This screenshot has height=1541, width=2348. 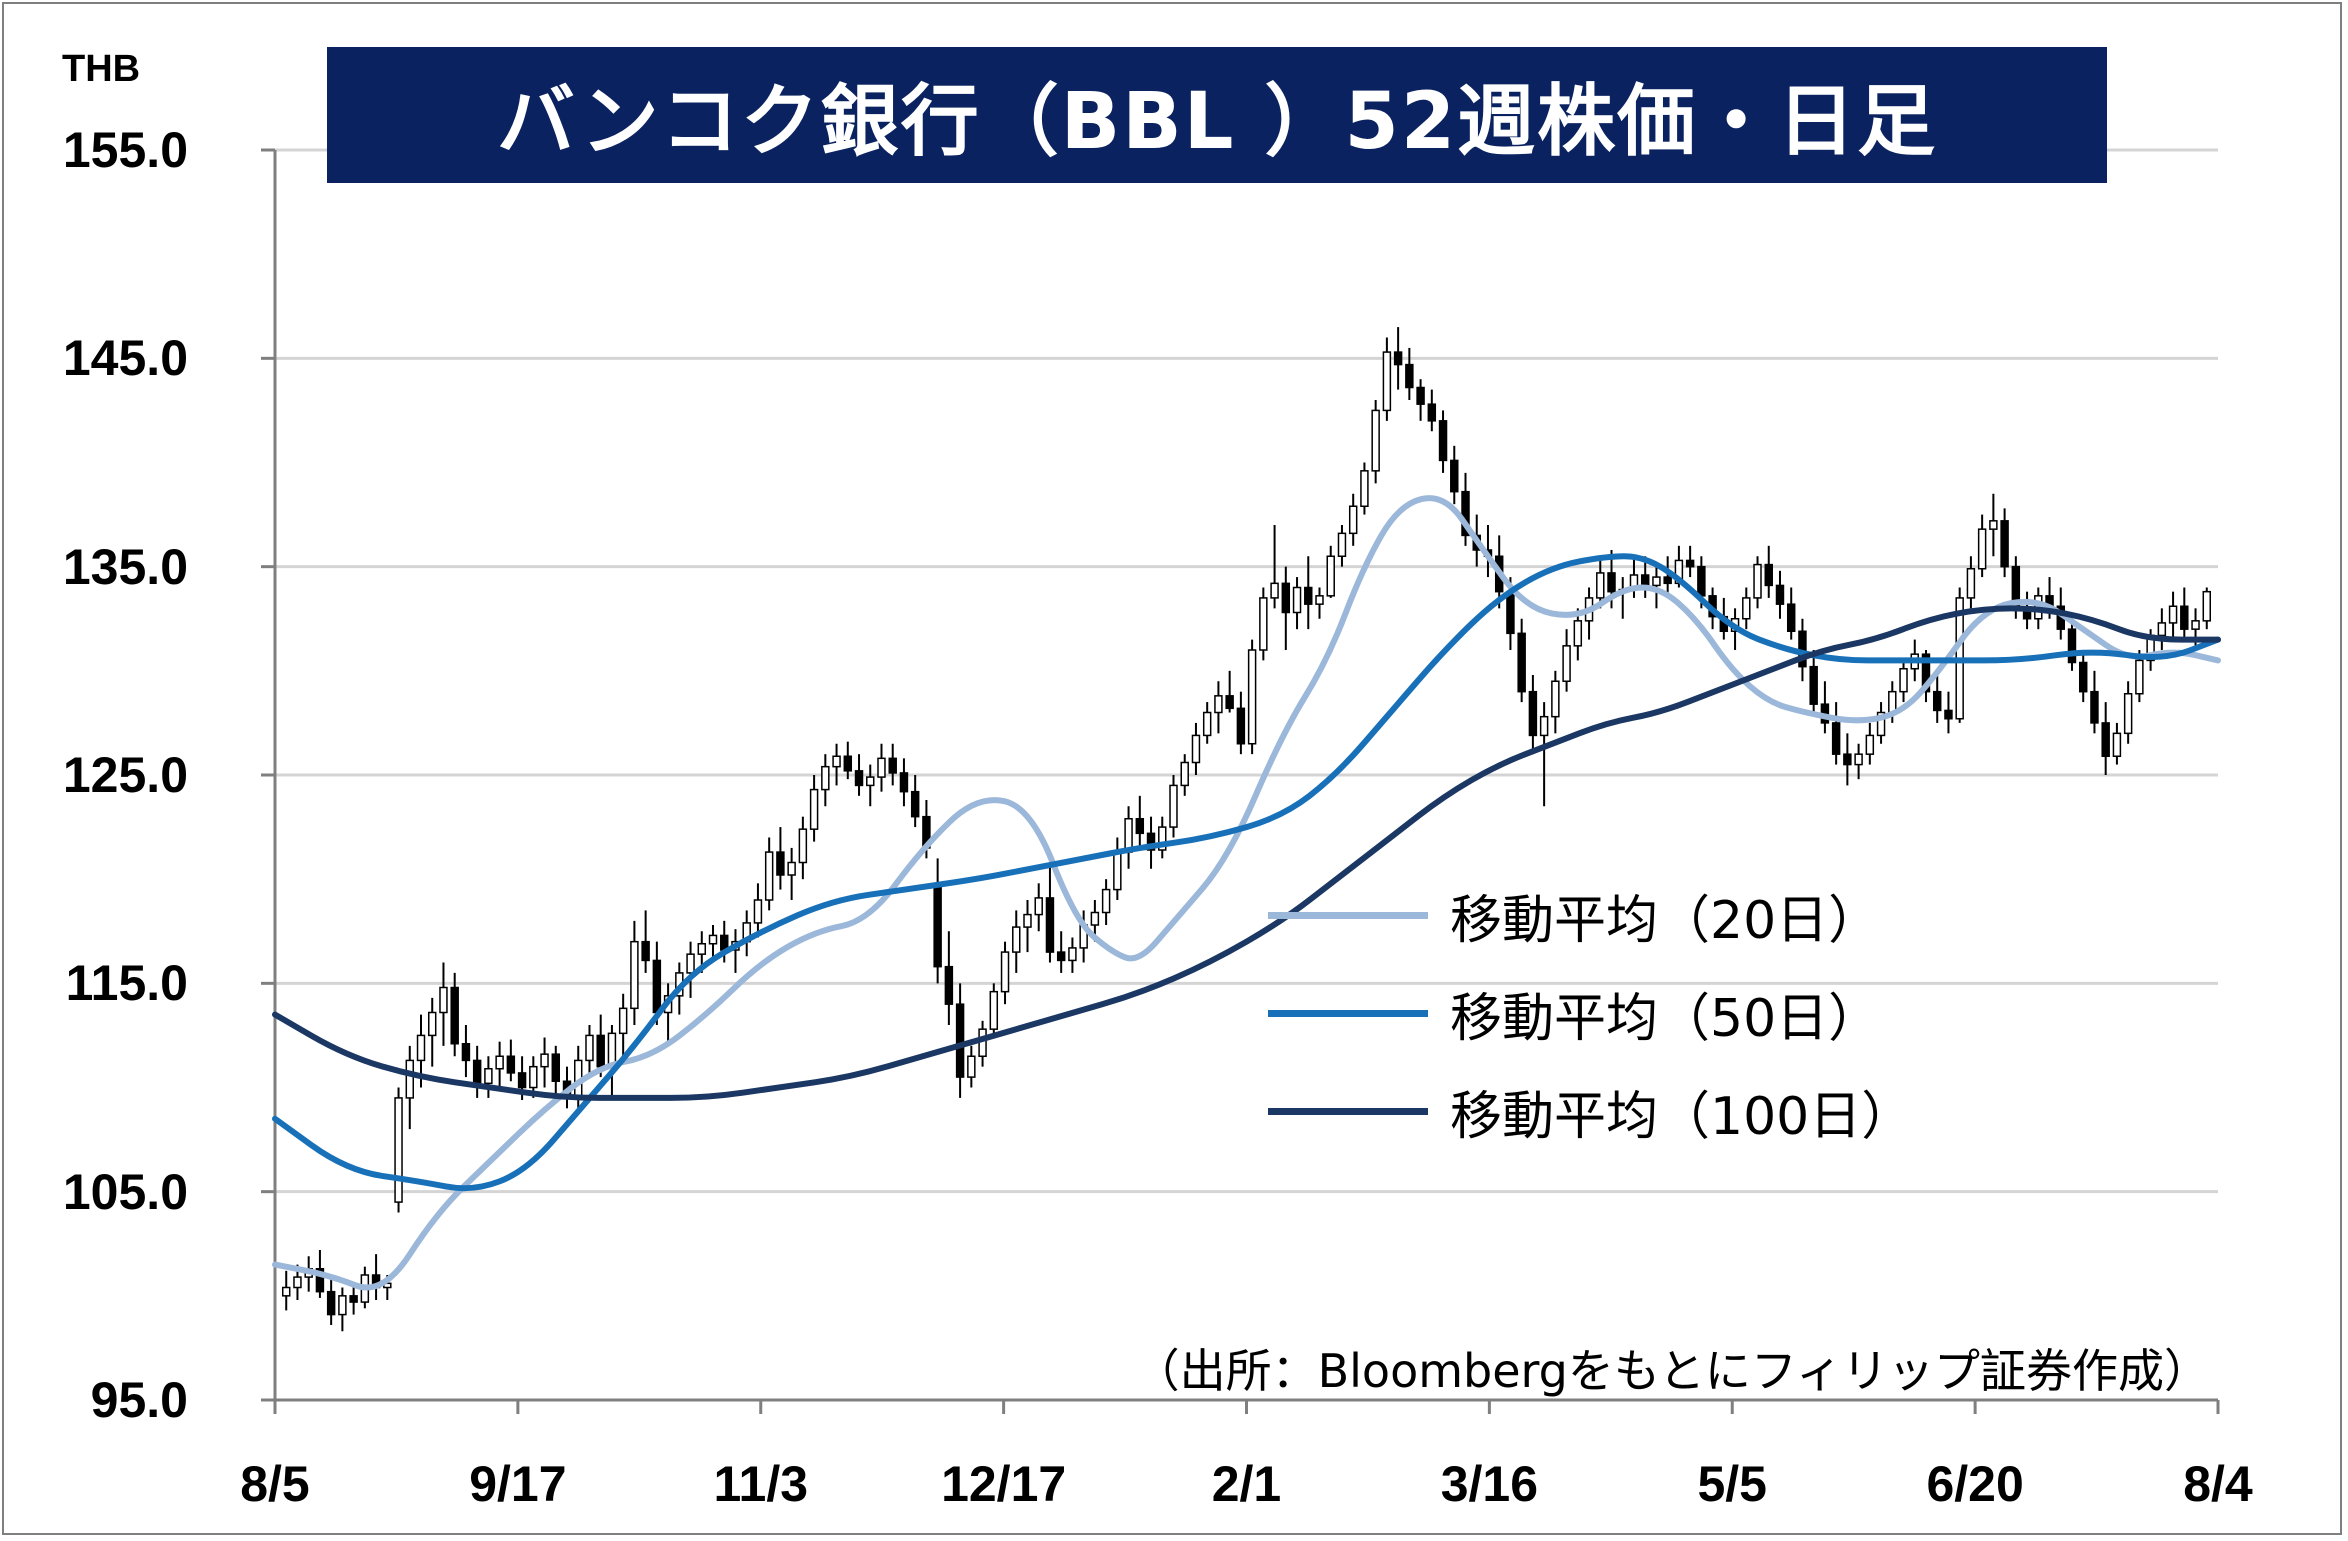 What do you see at coordinates (139, 1400) in the screenshot?
I see `y-tick-label: 95.0` at bounding box center [139, 1400].